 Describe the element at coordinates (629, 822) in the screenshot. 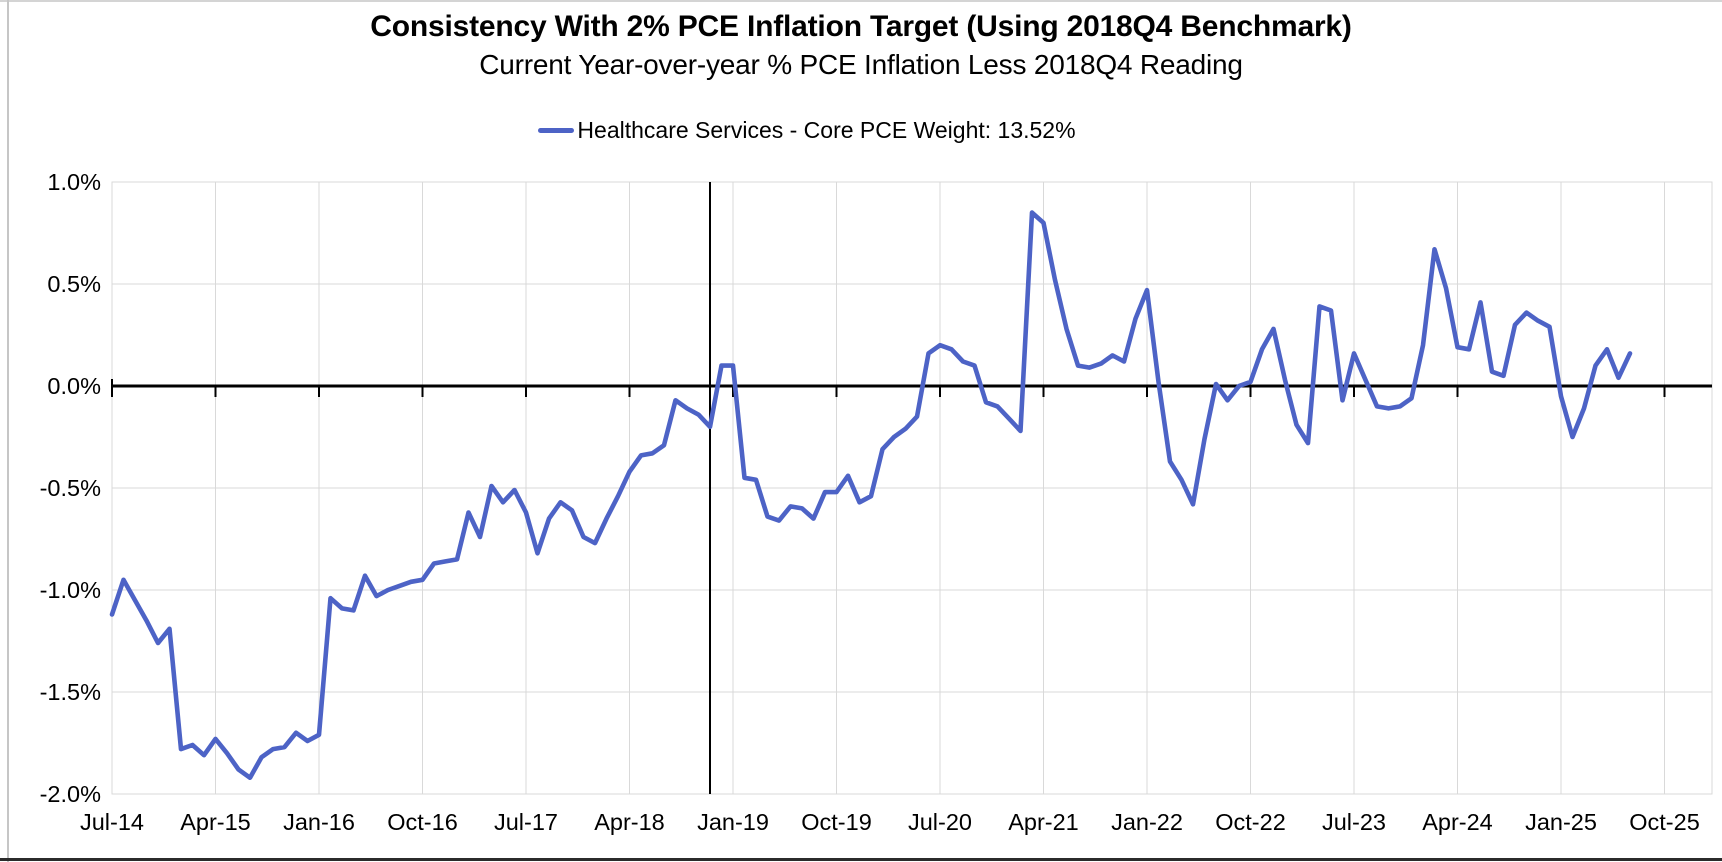

I see `x-axis-label: Apr-18` at that location.